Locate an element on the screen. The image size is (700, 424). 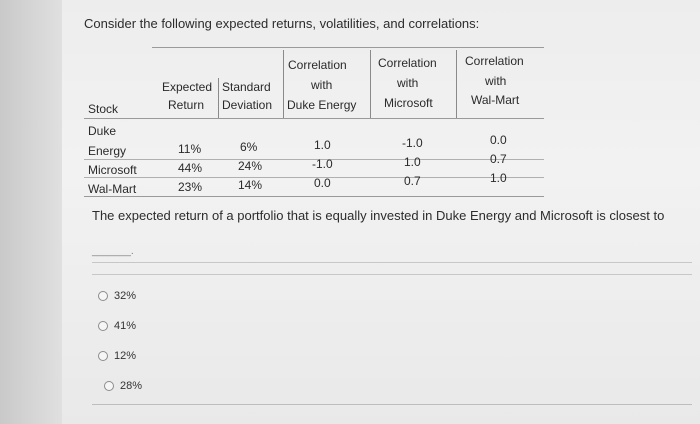
option-label: 41% is located at coordinates (125, 326).